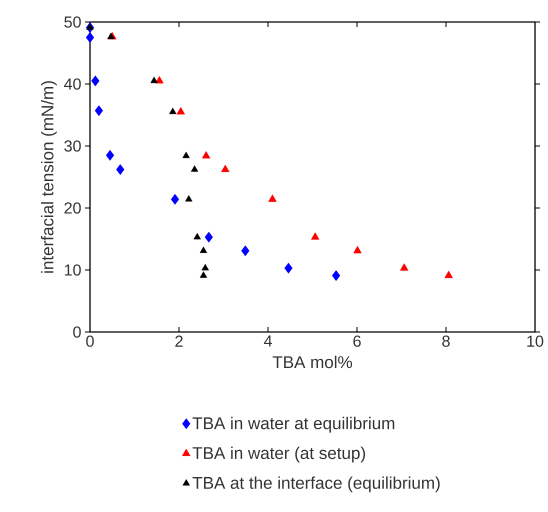 This screenshot has height=512, width=548. Describe the element at coordinates (446, 341) in the screenshot. I see `x-tick-label: 8` at that location.